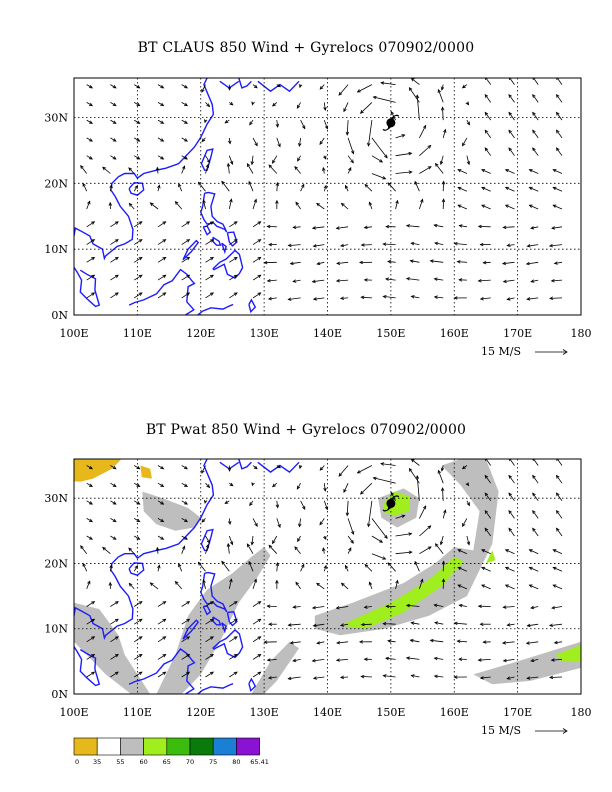  I want to click on colorbar-swatch, so click(132, 746).